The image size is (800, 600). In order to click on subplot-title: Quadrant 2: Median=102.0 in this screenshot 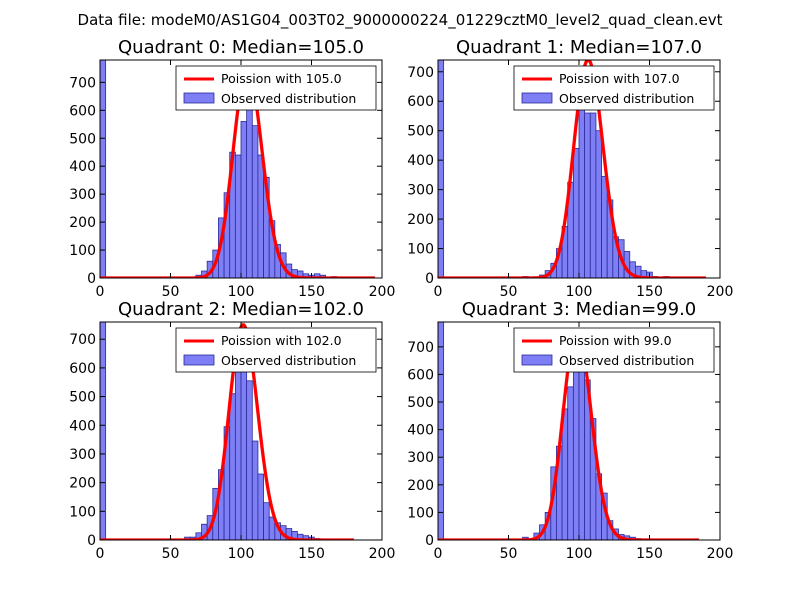, I will do `click(241, 309)`.